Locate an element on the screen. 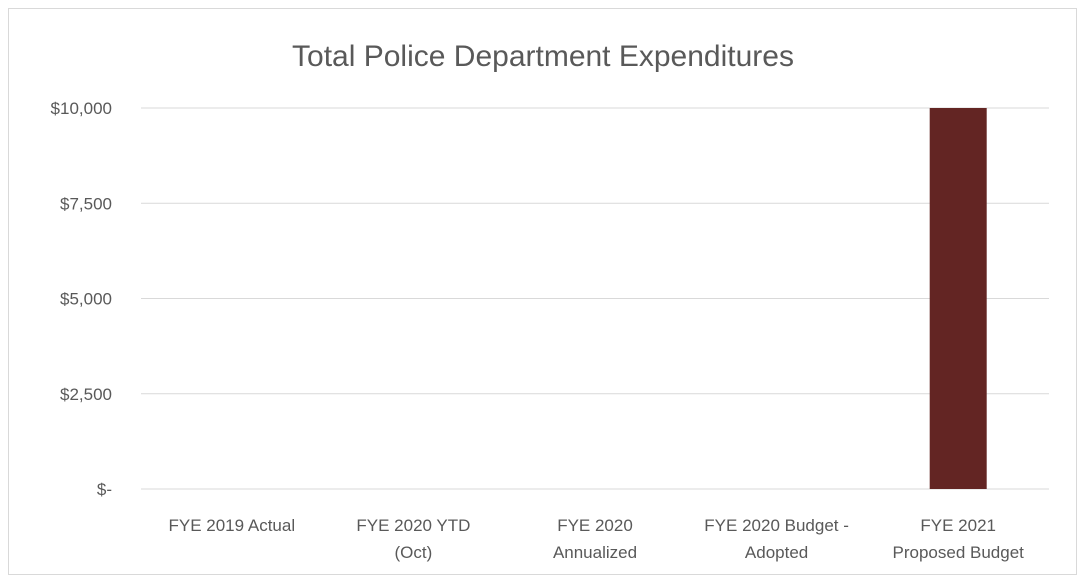 The image size is (1078, 576). y-tick-label: $10,000 is located at coordinates (81, 108).